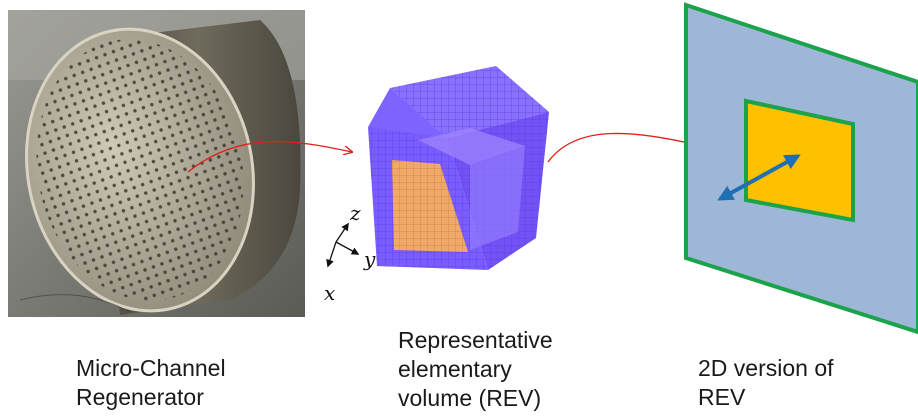 This screenshot has height=416, width=918. Describe the element at coordinates (458, 168) in the screenshot. I see `rev-cube` at that location.